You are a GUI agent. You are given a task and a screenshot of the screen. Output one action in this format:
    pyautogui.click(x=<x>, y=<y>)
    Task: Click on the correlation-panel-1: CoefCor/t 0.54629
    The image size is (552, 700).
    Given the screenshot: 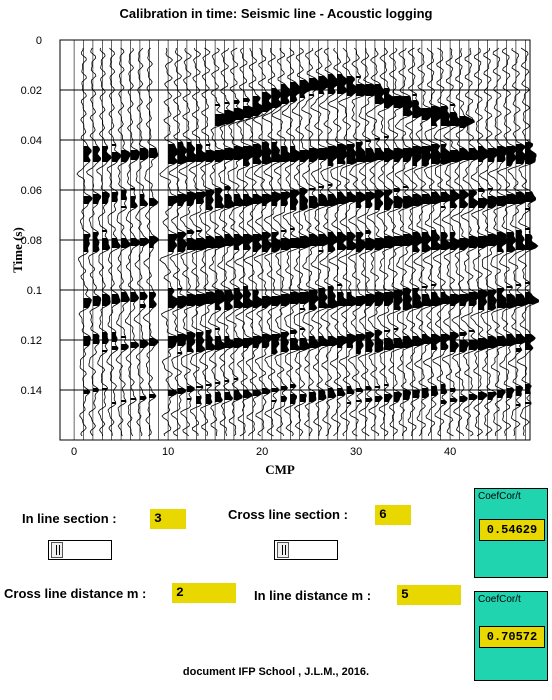 What is the action you would take?
    pyautogui.click(x=511, y=533)
    